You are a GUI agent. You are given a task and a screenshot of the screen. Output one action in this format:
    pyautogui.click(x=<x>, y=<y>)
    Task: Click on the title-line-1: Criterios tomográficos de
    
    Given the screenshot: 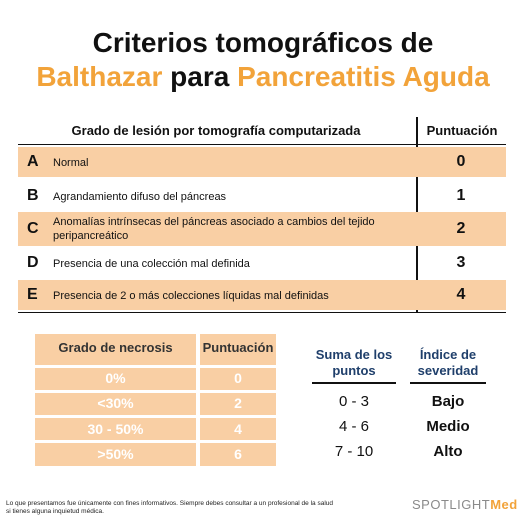 What is the action you would take?
    pyautogui.click(x=263, y=42)
    